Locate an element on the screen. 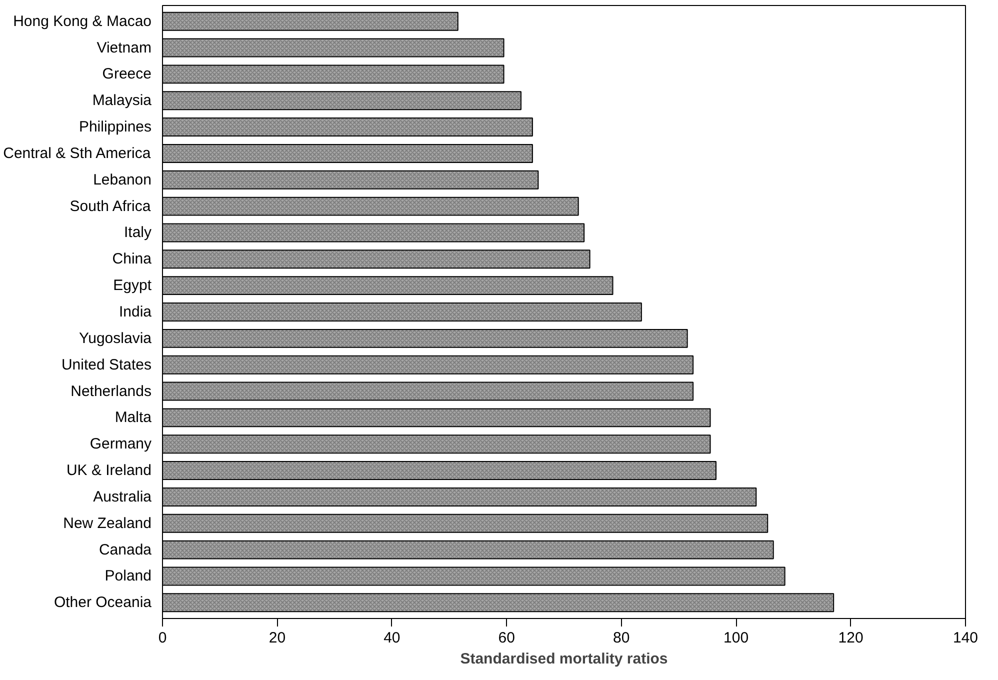 The height and width of the screenshot is (680, 998). x-tick-label: 100 is located at coordinates (736, 638).